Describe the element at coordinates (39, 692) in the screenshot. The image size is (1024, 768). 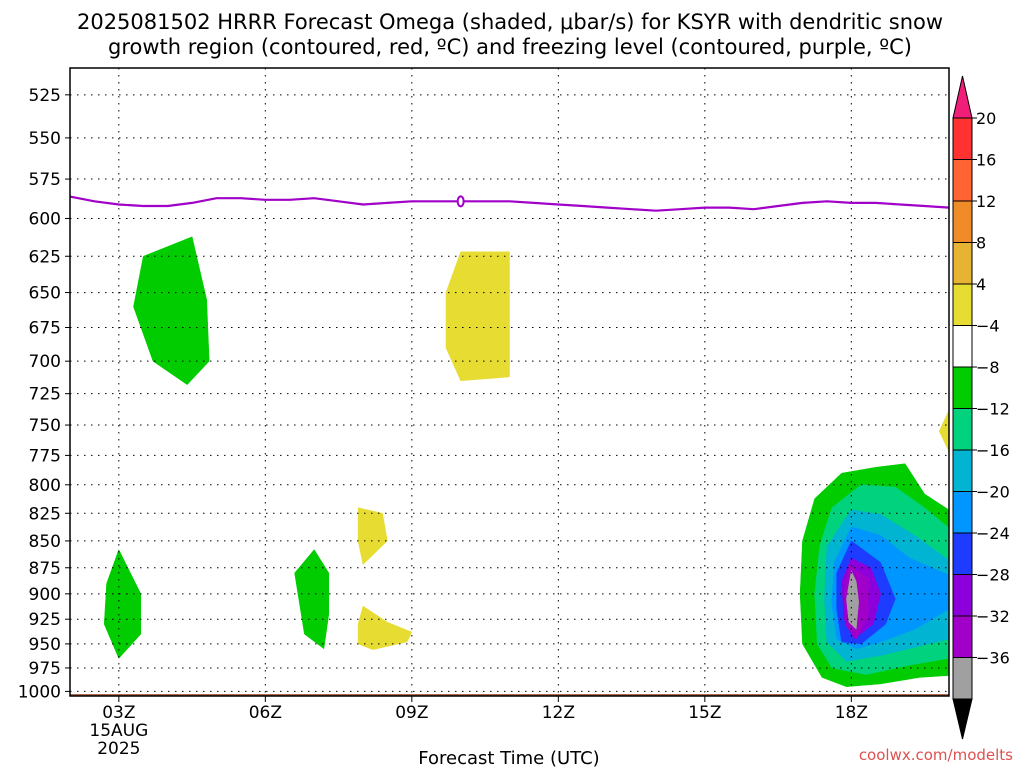
I see `y-tick-label-1000: 1000` at that location.